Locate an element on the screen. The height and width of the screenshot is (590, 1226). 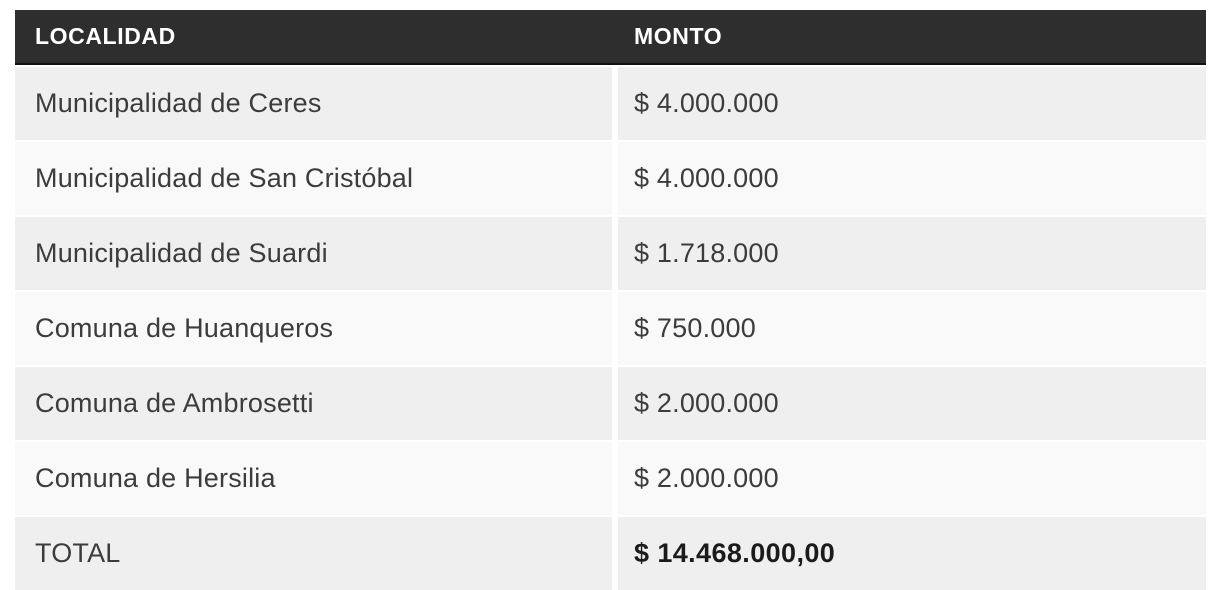
table-total-row: TOTAL $ 14.468.000,00 is located at coordinates (610, 553).